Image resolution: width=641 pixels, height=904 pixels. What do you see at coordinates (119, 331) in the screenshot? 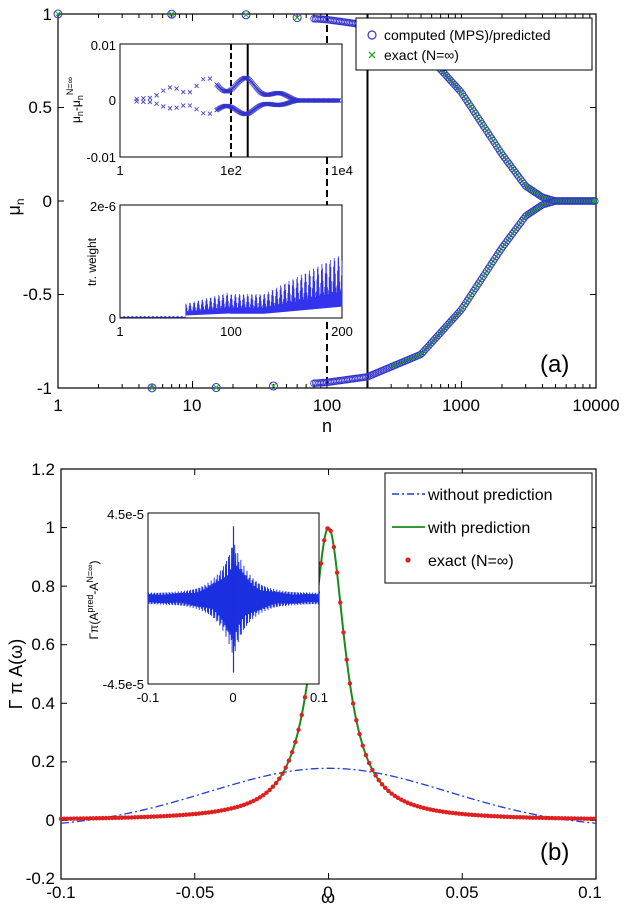
I see `ai2-xtick-1: 1` at bounding box center [119, 331].